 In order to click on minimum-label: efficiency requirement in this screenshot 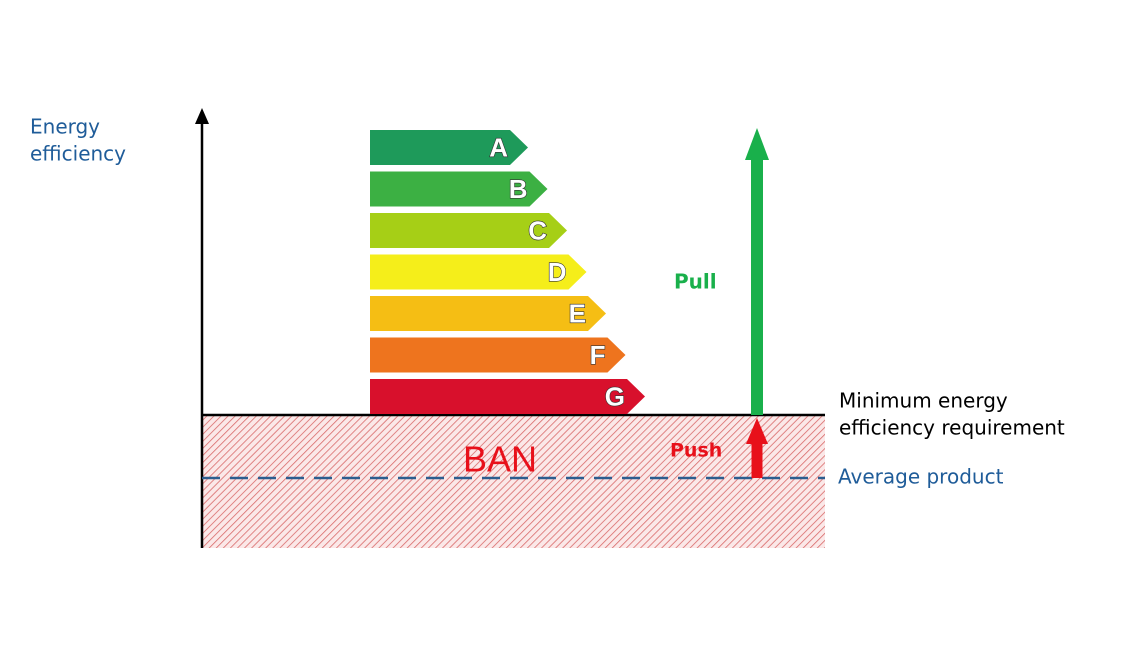, I will do `click(952, 428)`.